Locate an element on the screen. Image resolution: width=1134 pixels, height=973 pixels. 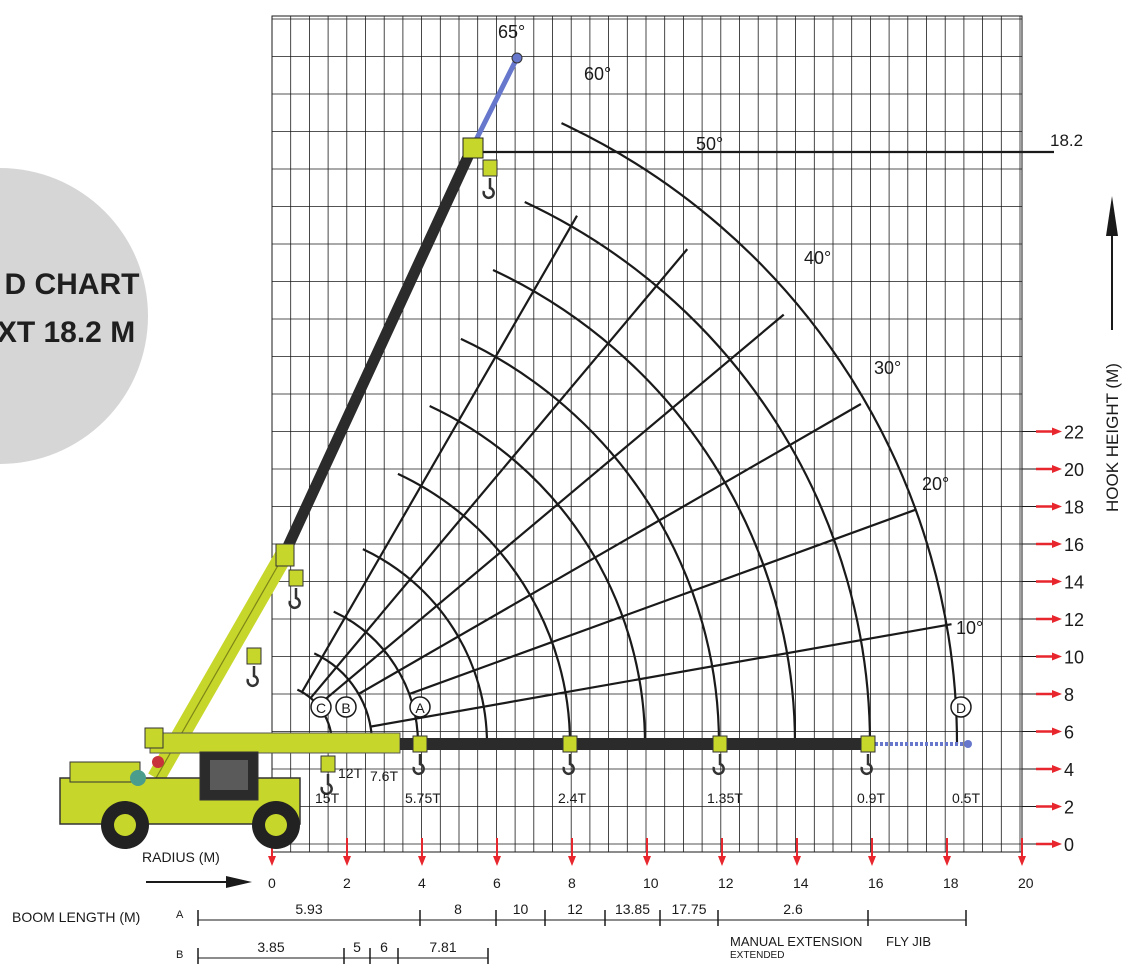
crane-vehicle is located at coordinates (180, 788).